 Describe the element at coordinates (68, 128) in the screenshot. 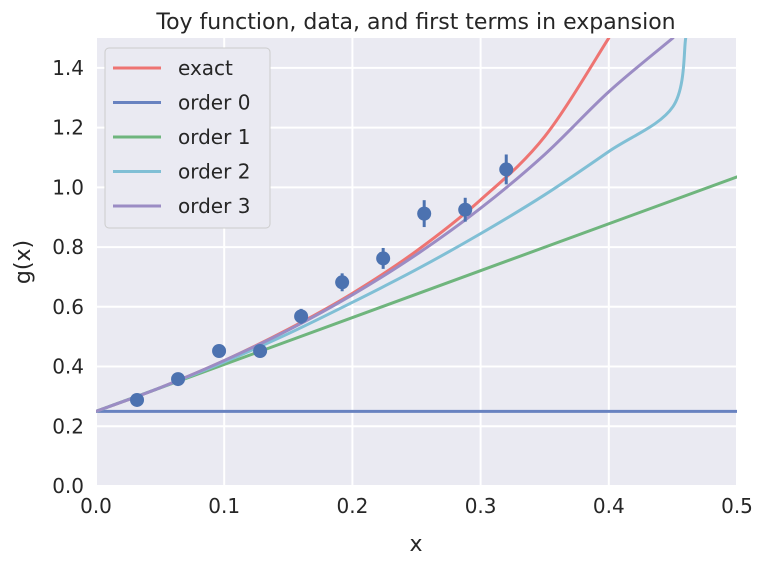

I see `y-tick-label: 1.2` at that location.